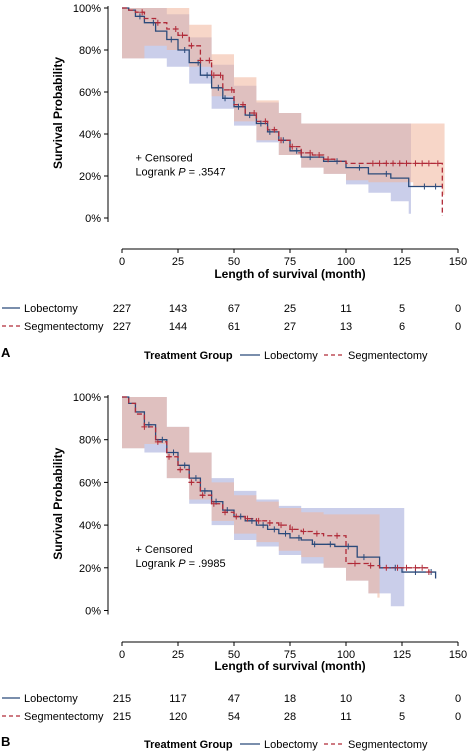 The image size is (474, 753). I want to click on legend-label: Segmentectomy, so click(388, 356).